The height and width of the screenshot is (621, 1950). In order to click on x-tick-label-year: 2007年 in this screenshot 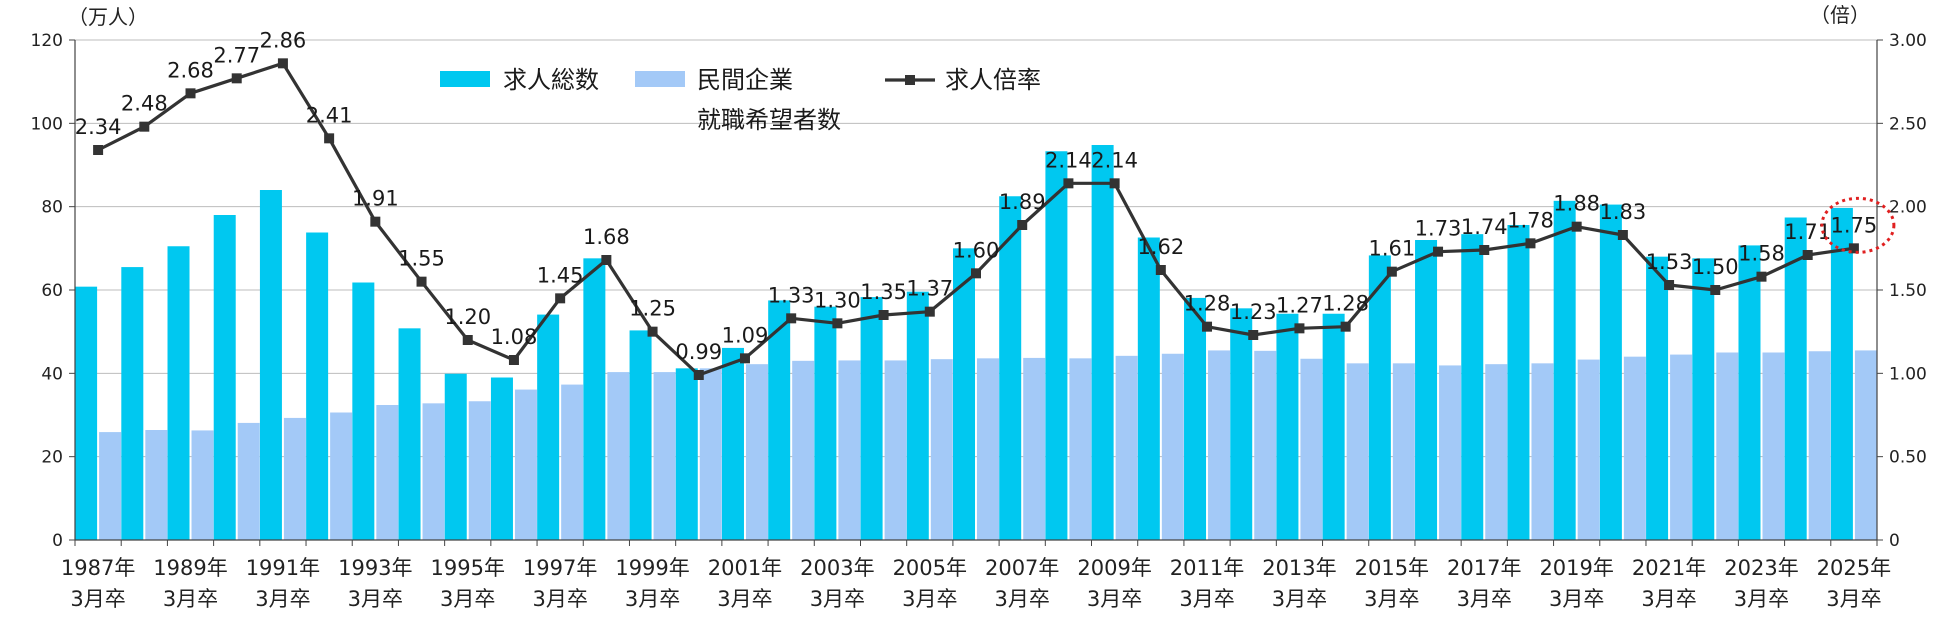, I will do `click(1022, 568)`.